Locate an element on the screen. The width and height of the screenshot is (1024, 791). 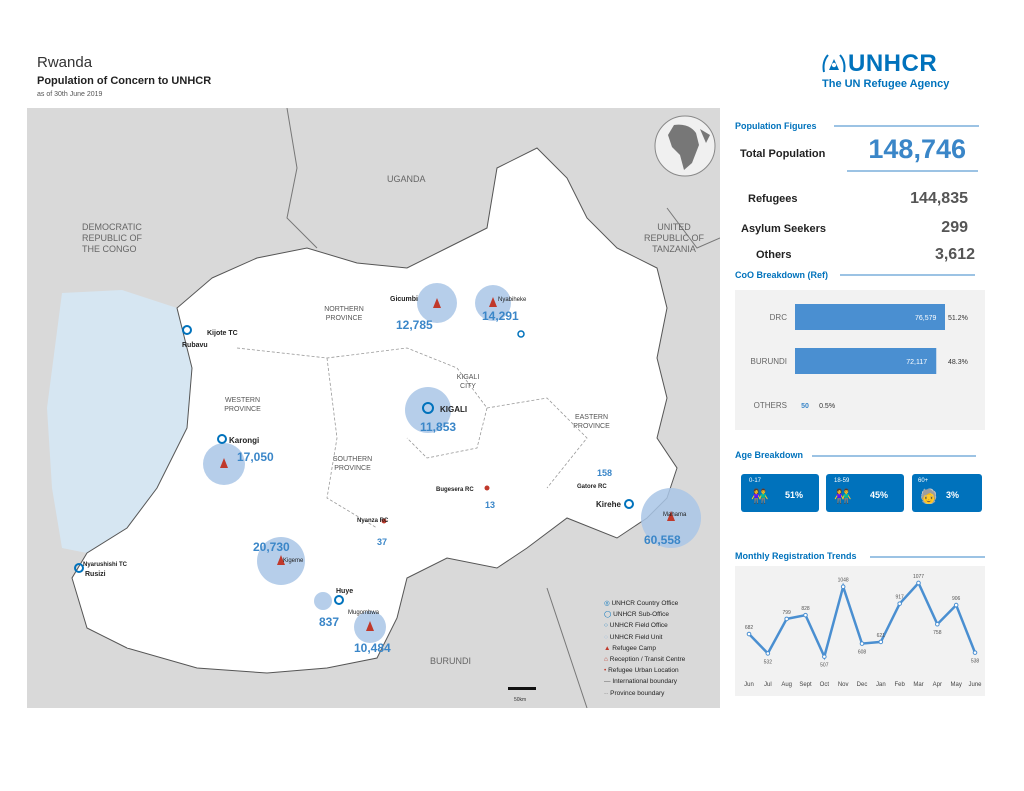
site-name-nyarushishi: Nyarushishi TC is located at coordinates (105, 565).